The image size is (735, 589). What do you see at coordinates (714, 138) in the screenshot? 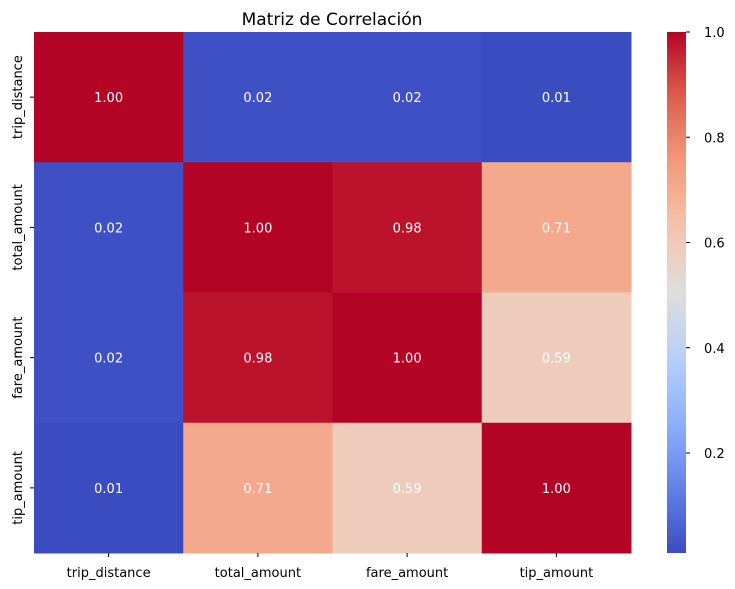
I see `colorbar-tick-label: 0.8` at bounding box center [714, 138].